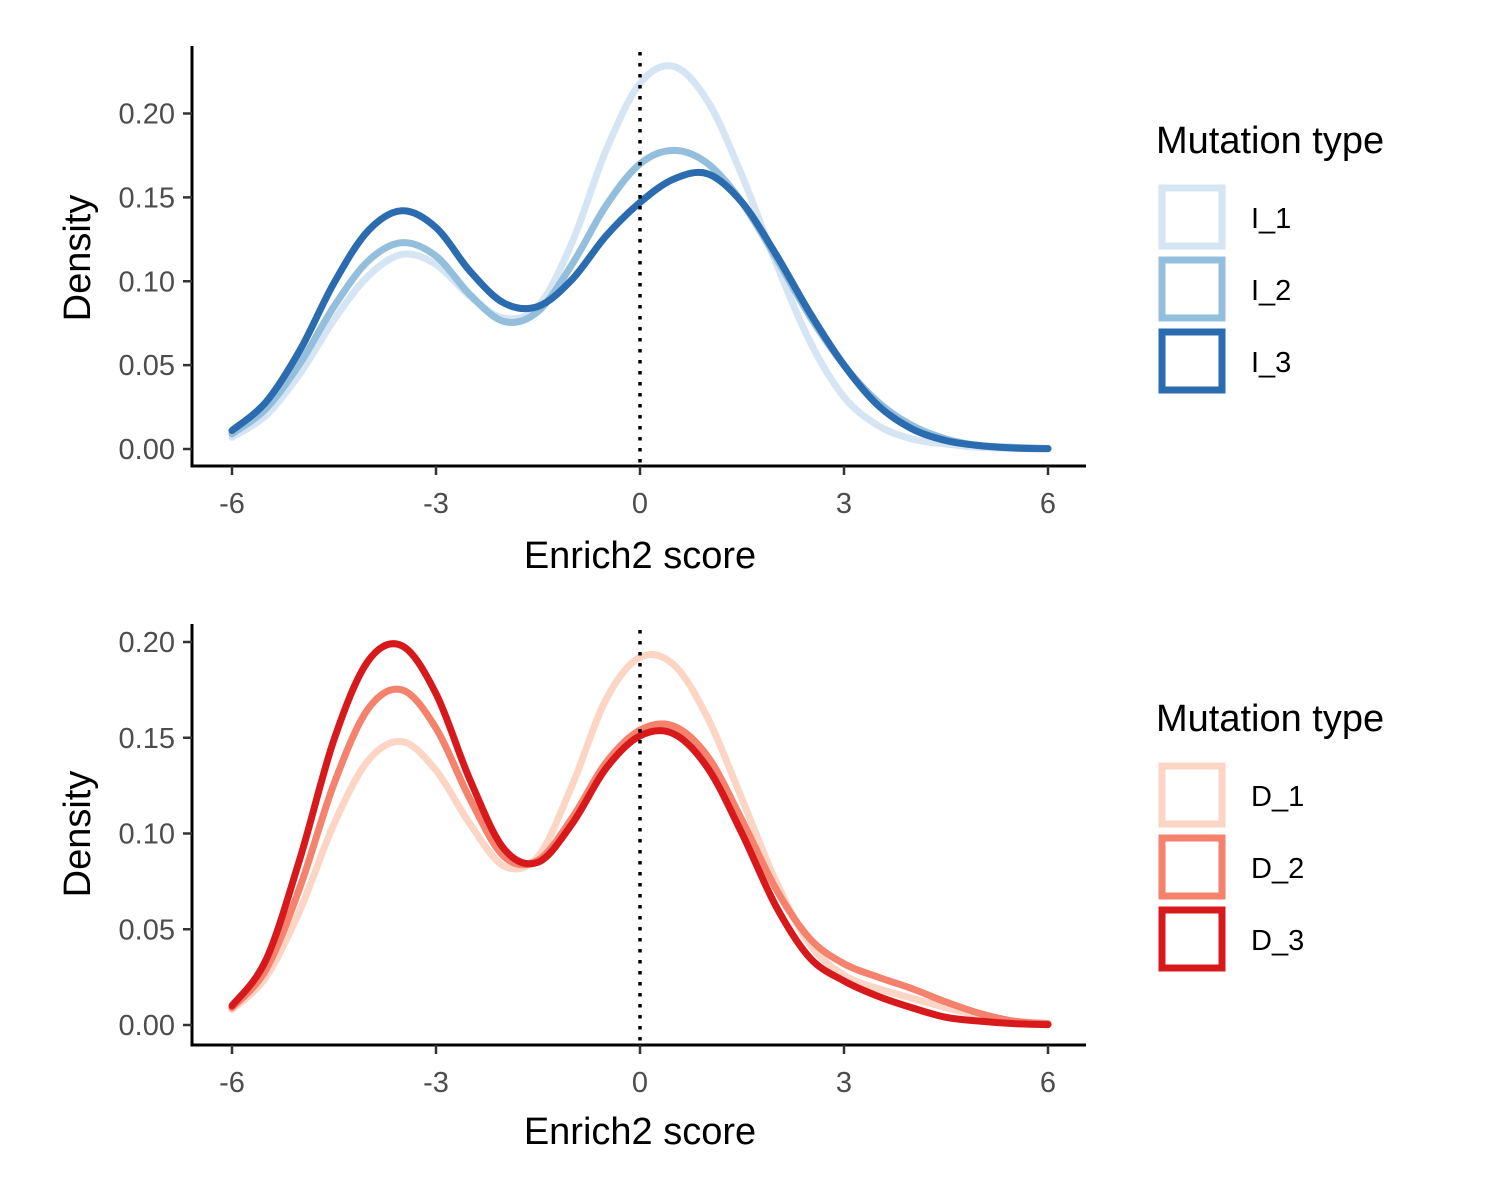 This screenshot has height=1200, width=1500. I want to click on legend-label: I_2, so click(1271, 291).